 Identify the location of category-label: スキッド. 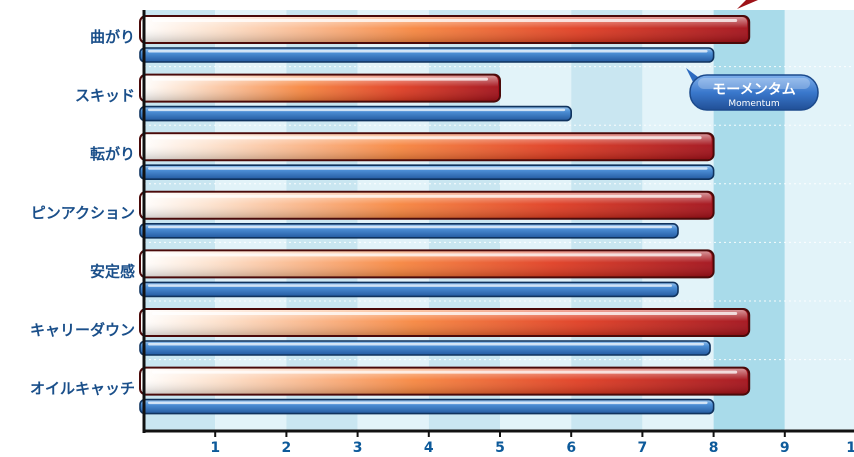
(105, 96).